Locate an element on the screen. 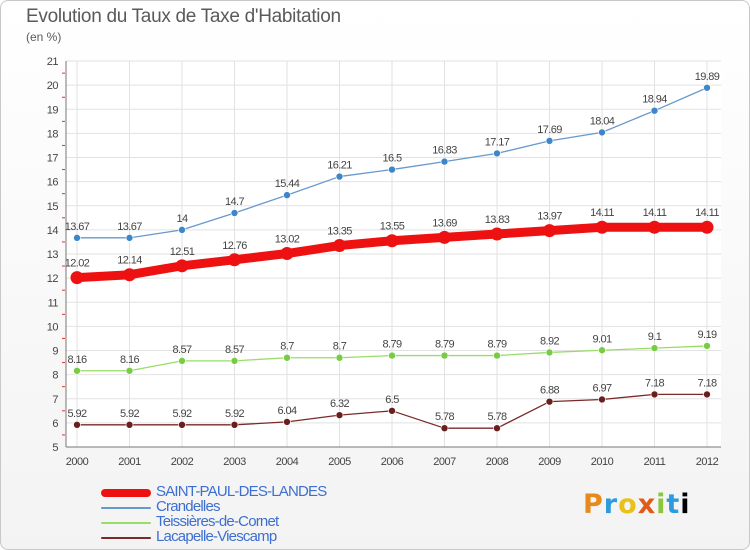  legend-item: Teissières-de-Cornet is located at coordinates (261, 522).